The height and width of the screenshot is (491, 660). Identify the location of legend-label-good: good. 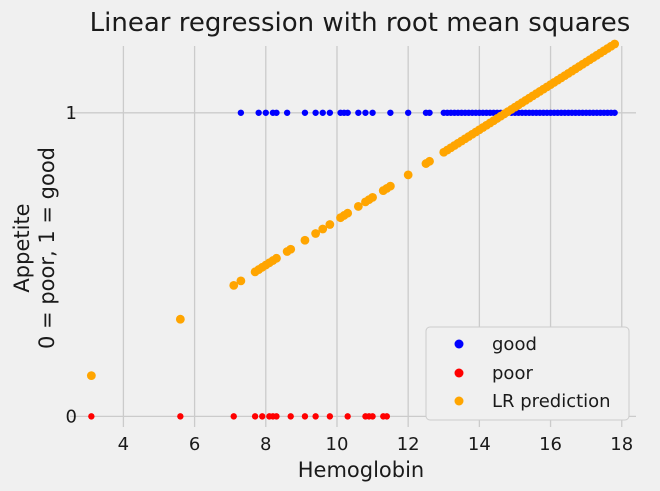
(514, 344).